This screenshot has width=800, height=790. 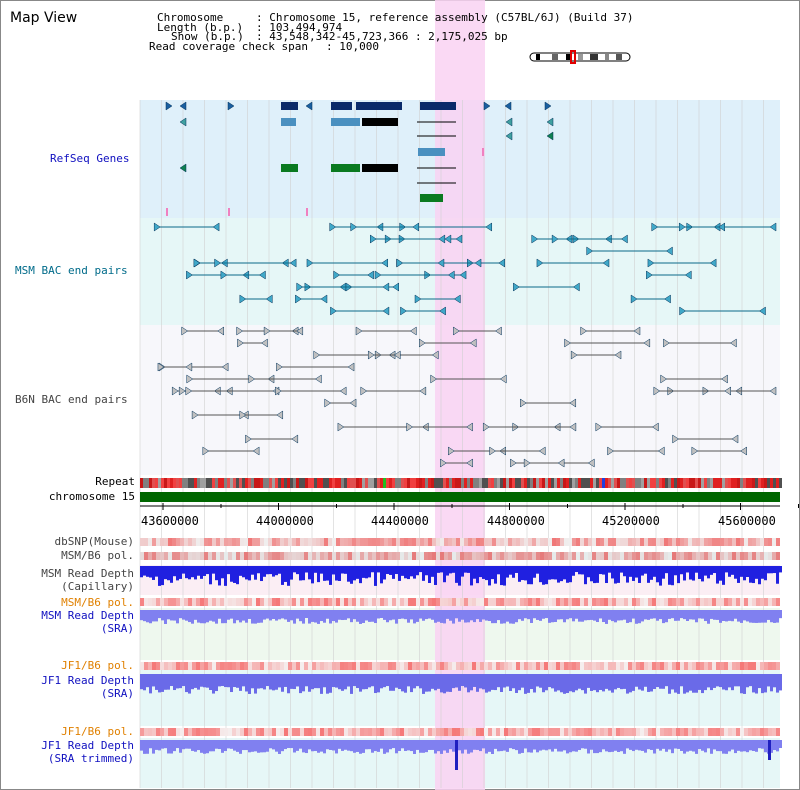 What do you see at coordinates (71, 270) in the screenshot?
I see `msm-bac-label: MSM BAC end pairs` at bounding box center [71, 270].